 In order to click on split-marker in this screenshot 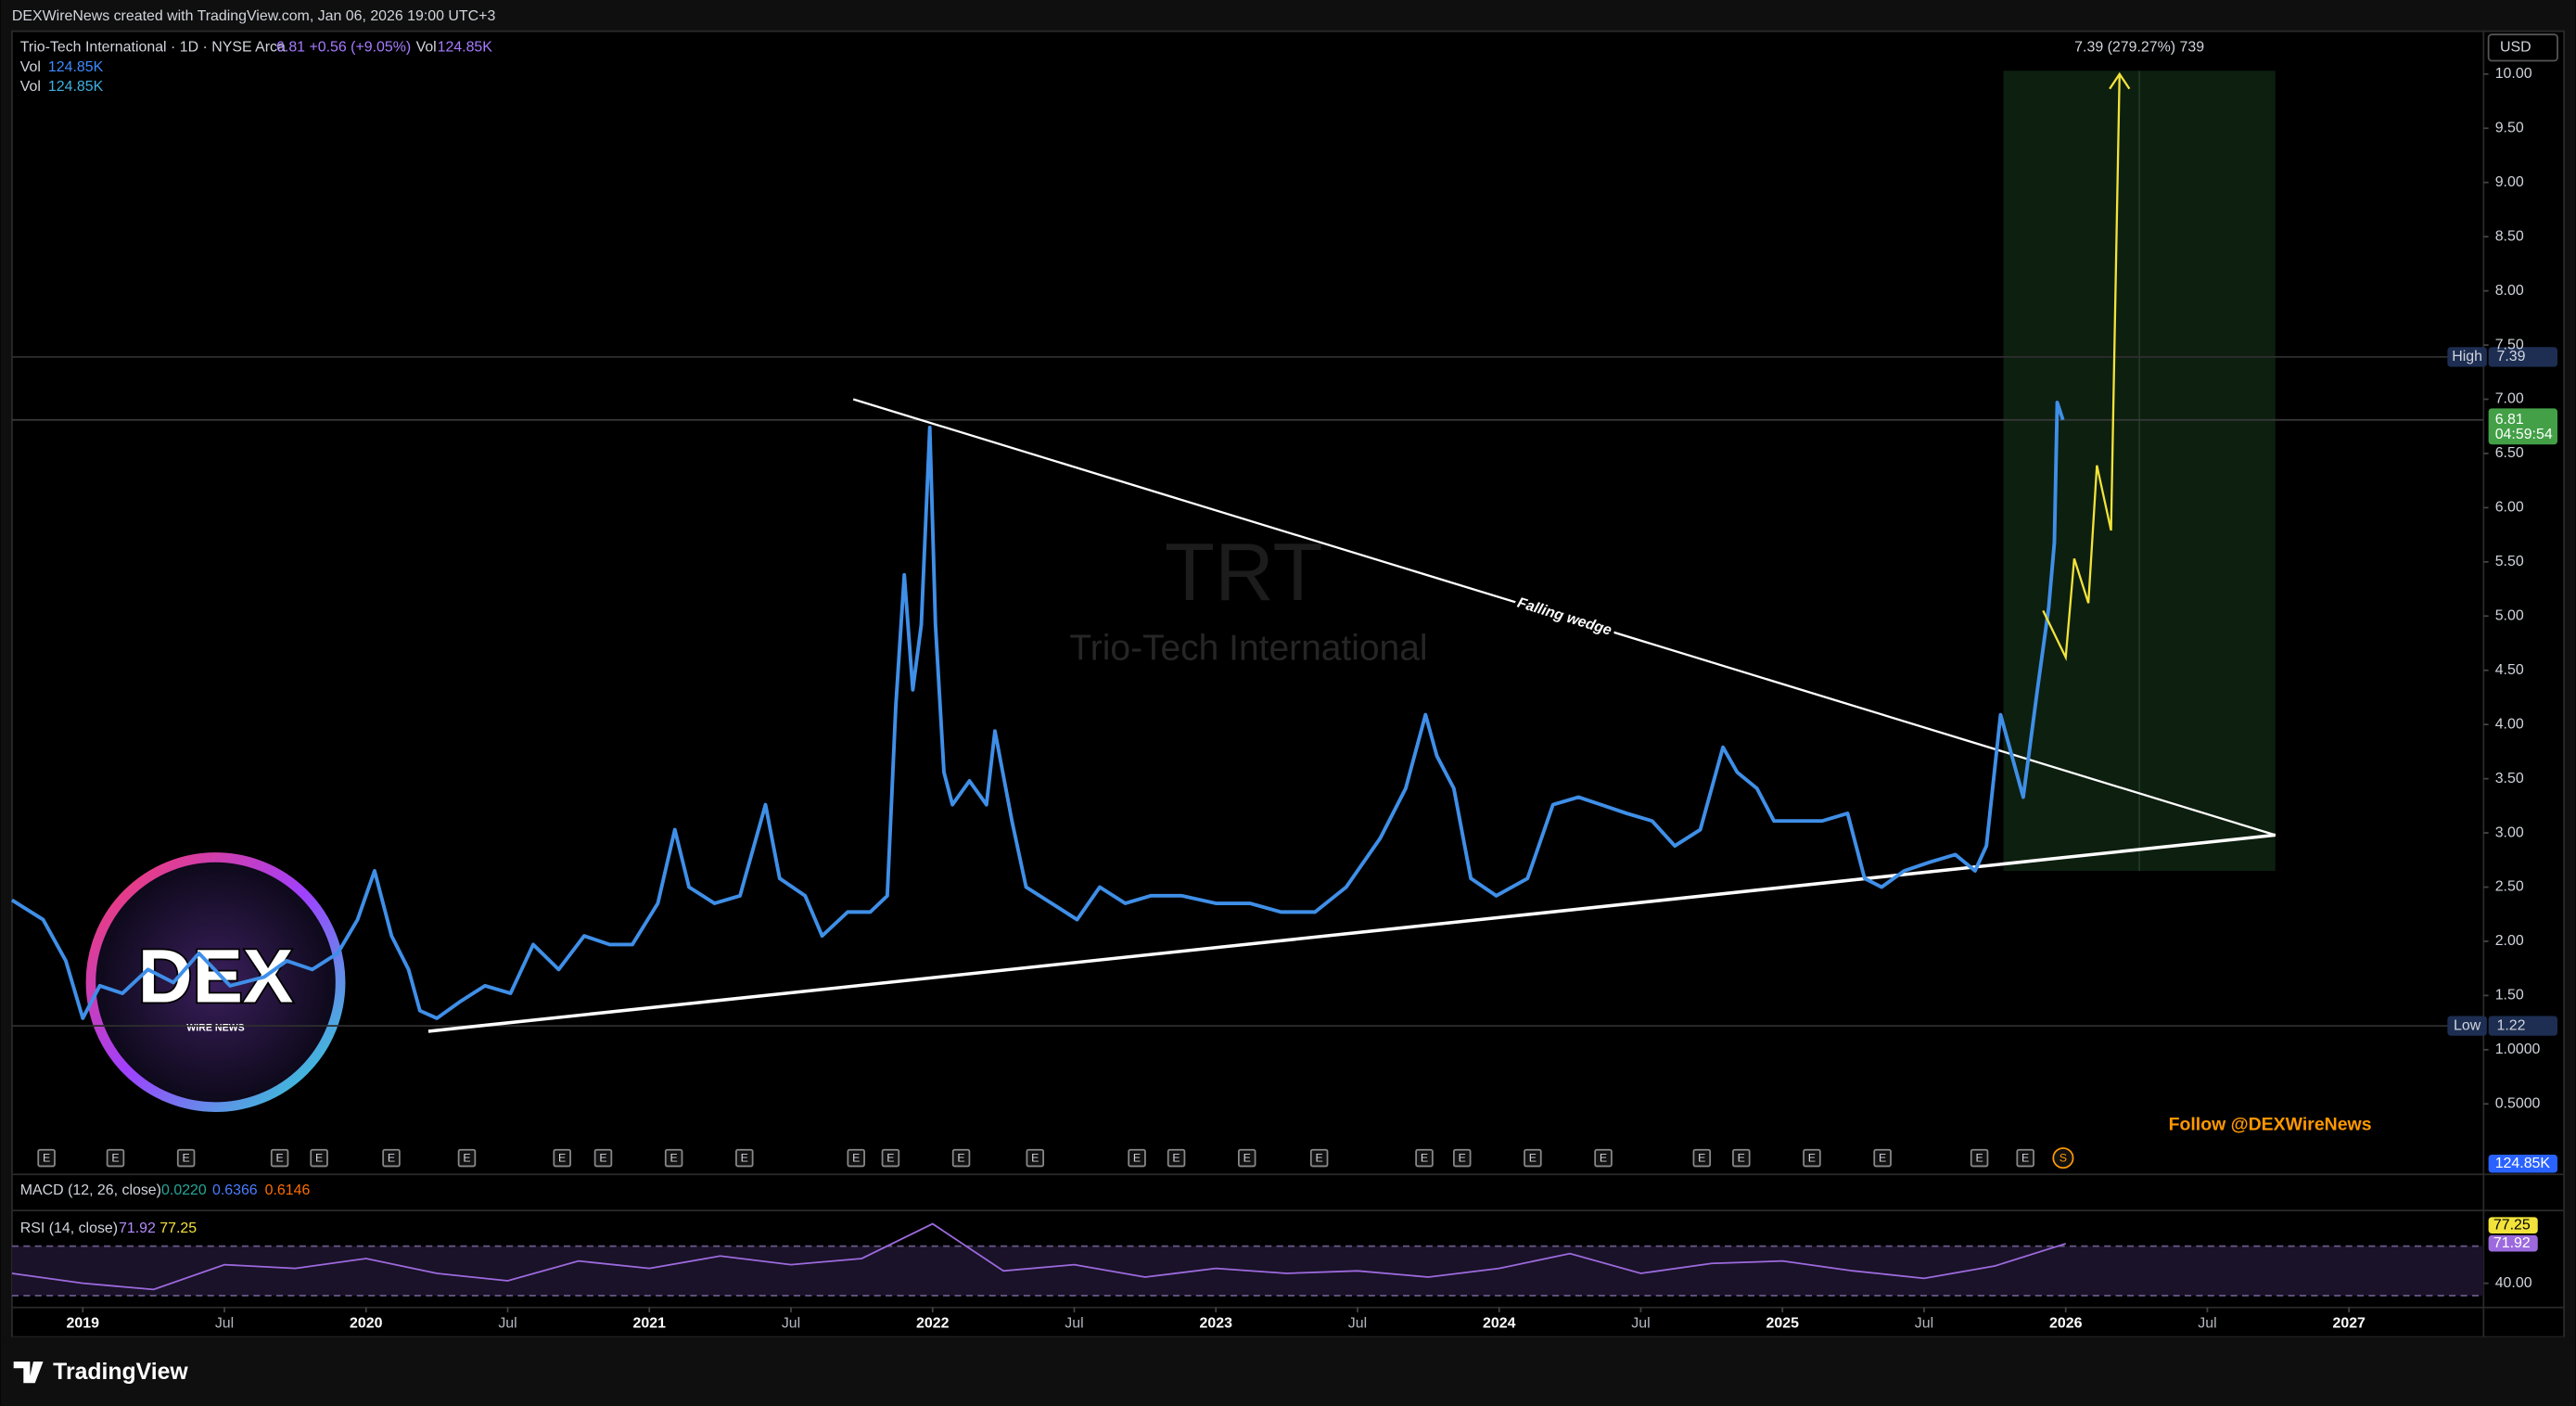, I will do `click(2063, 1158)`.